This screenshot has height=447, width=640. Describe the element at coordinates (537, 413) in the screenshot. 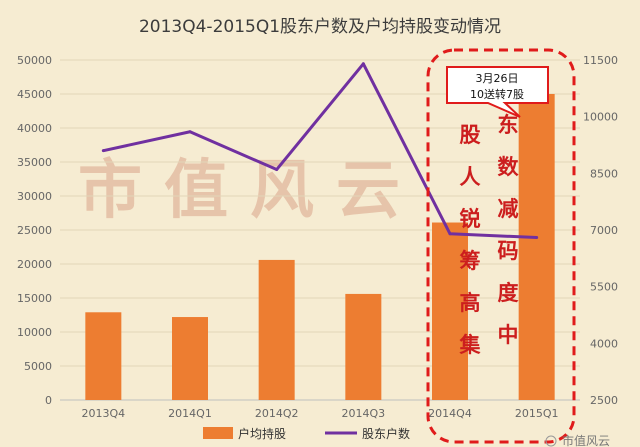

I see `x-tick-label: 2015Q1` at that location.